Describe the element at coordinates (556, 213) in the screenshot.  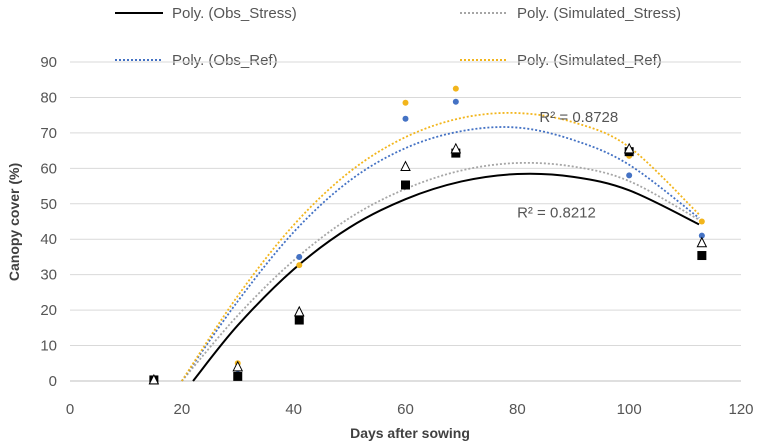
I see `r-squared-label: R² = 0.8212` at that location.